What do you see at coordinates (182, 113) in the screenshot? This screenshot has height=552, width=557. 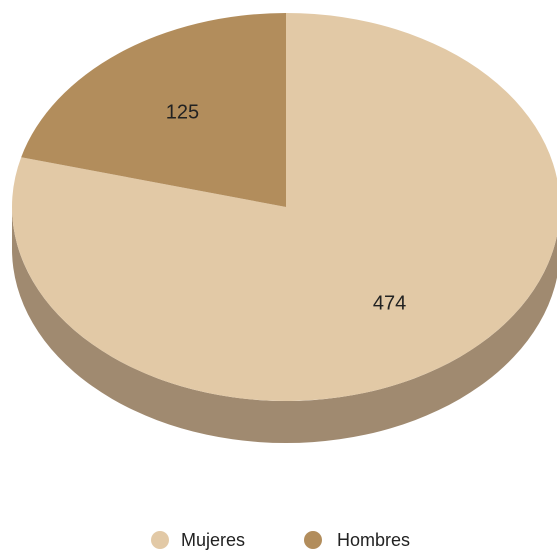 I see `data-label-hombres: 125` at bounding box center [182, 113].